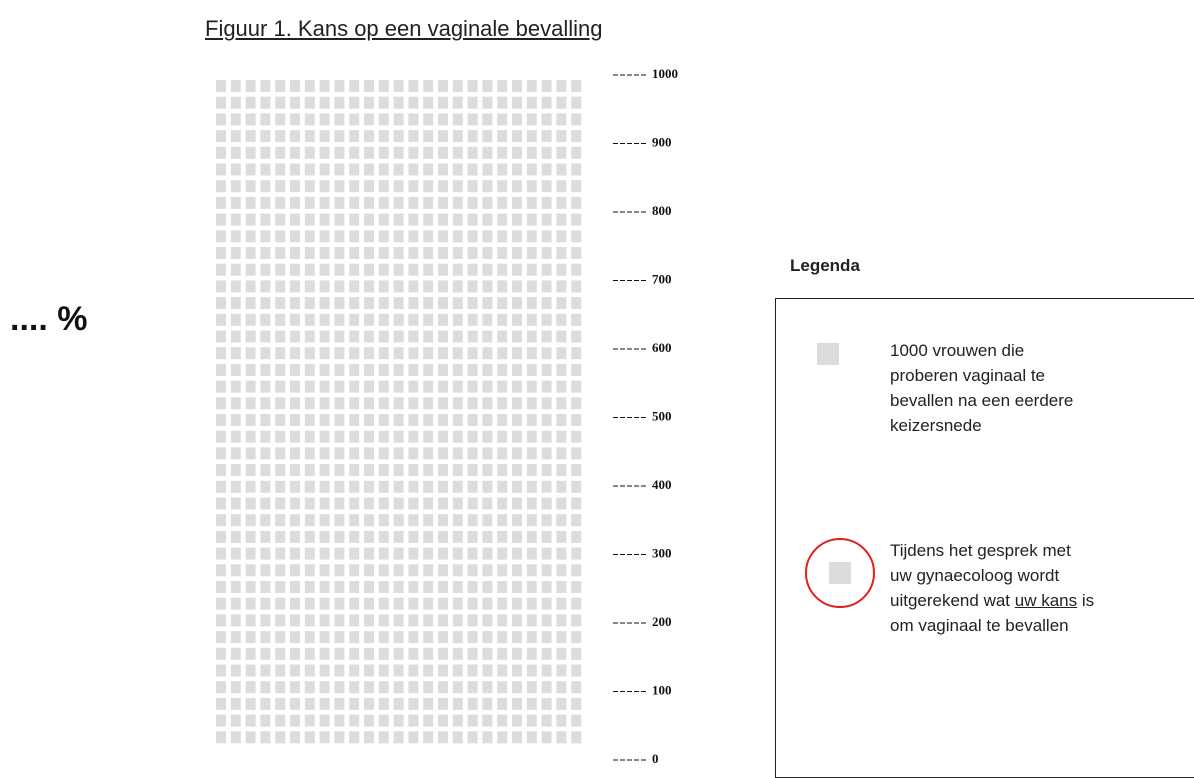  Describe the element at coordinates (662, 552) in the screenshot. I see `scale-label: 300` at that location.